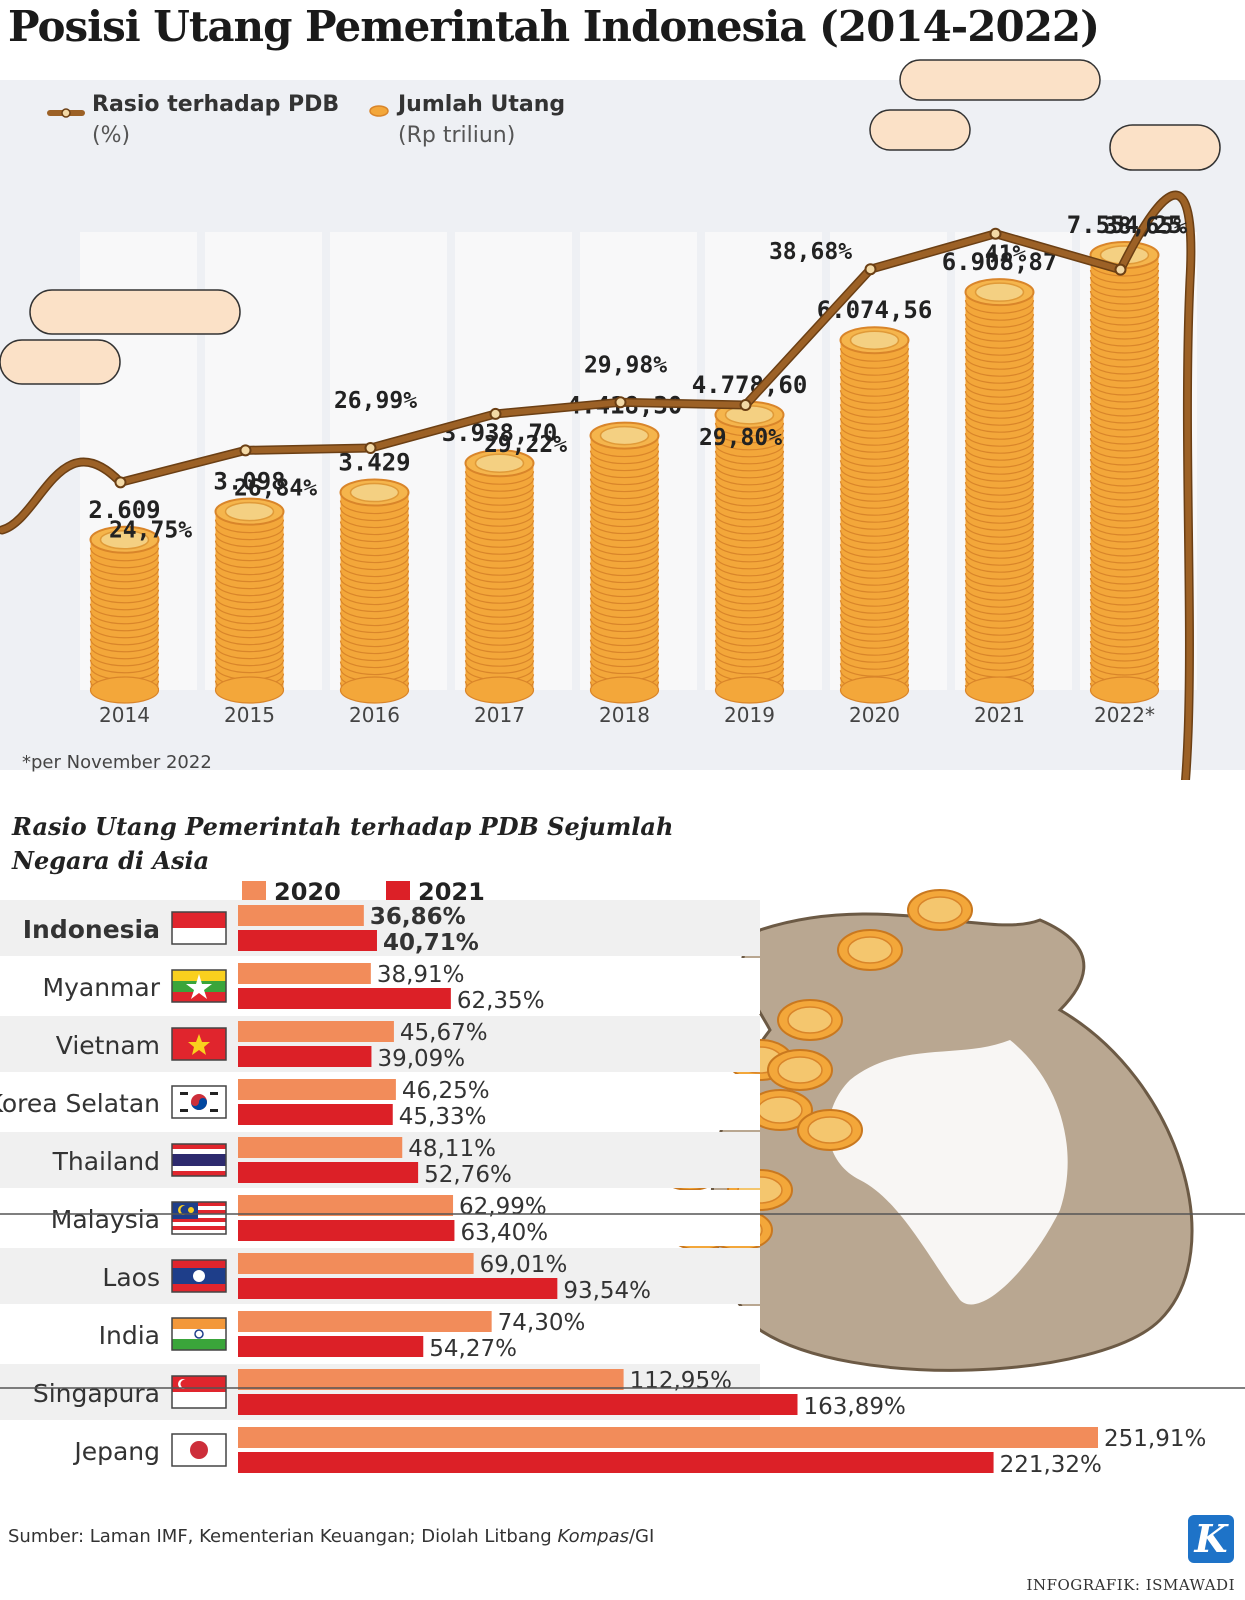 The width and height of the screenshot is (1245, 1600). What do you see at coordinates (1165, 147) in the screenshot?
I see `hand-right-c` at bounding box center [1165, 147].